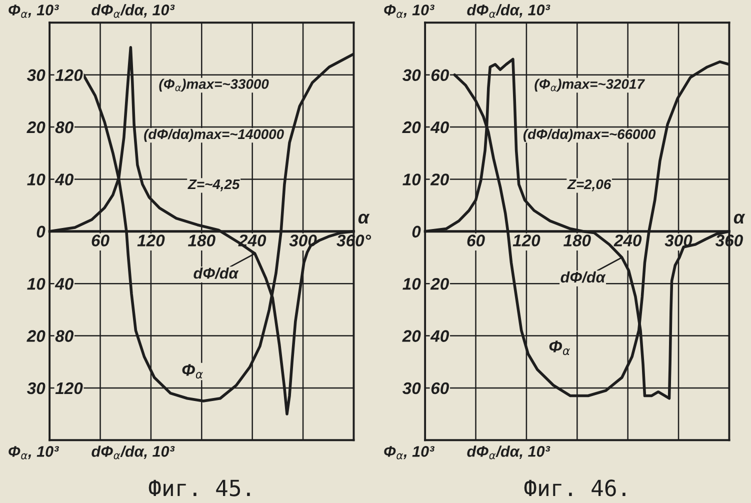 The height and width of the screenshot is (503, 751). Describe the element at coordinates (628, 240) in the screenshot. I see `x-tick-label: 240` at that location.